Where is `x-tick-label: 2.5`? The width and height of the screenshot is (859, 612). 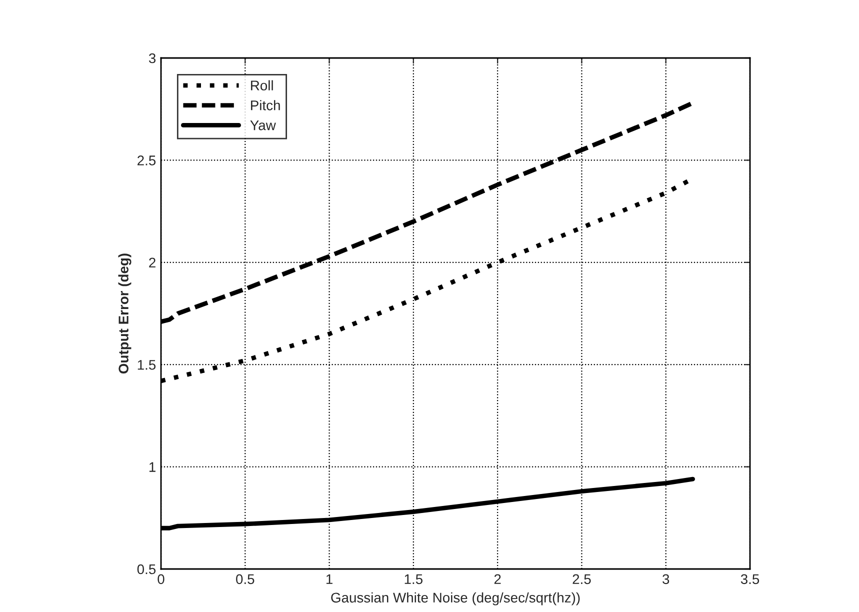 x-tick-label: 2.5 is located at coordinates (581, 579).